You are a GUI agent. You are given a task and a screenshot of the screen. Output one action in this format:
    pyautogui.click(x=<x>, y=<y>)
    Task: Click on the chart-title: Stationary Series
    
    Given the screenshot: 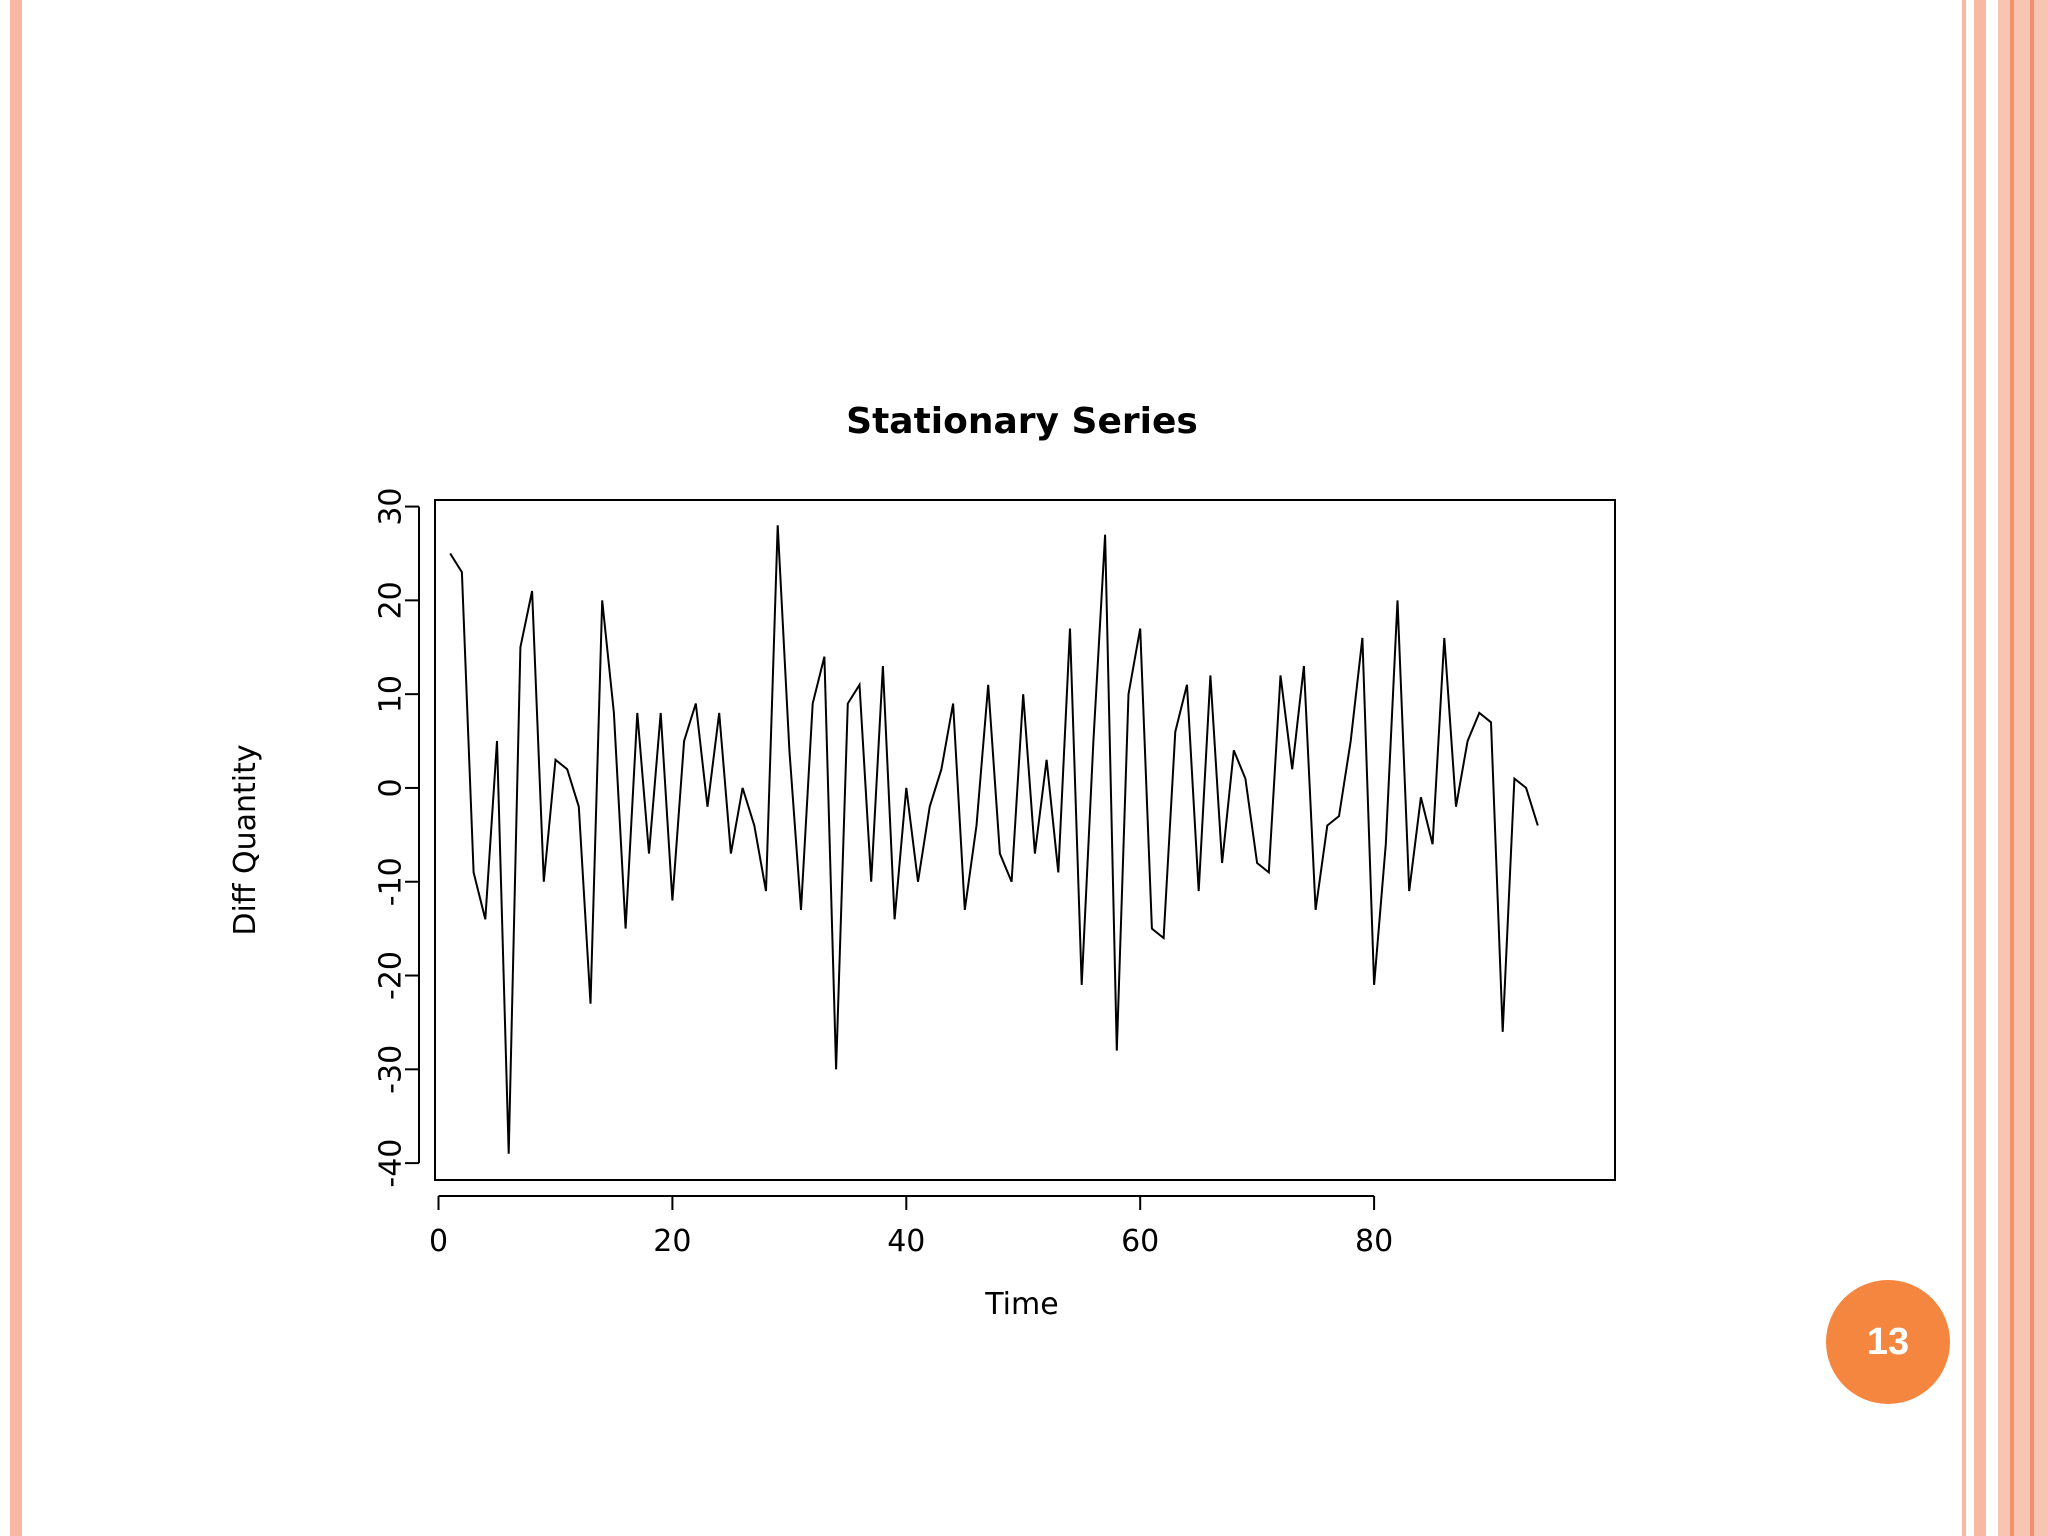 What is the action you would take?
    pyautogui.click(x=1022, y=421)
    